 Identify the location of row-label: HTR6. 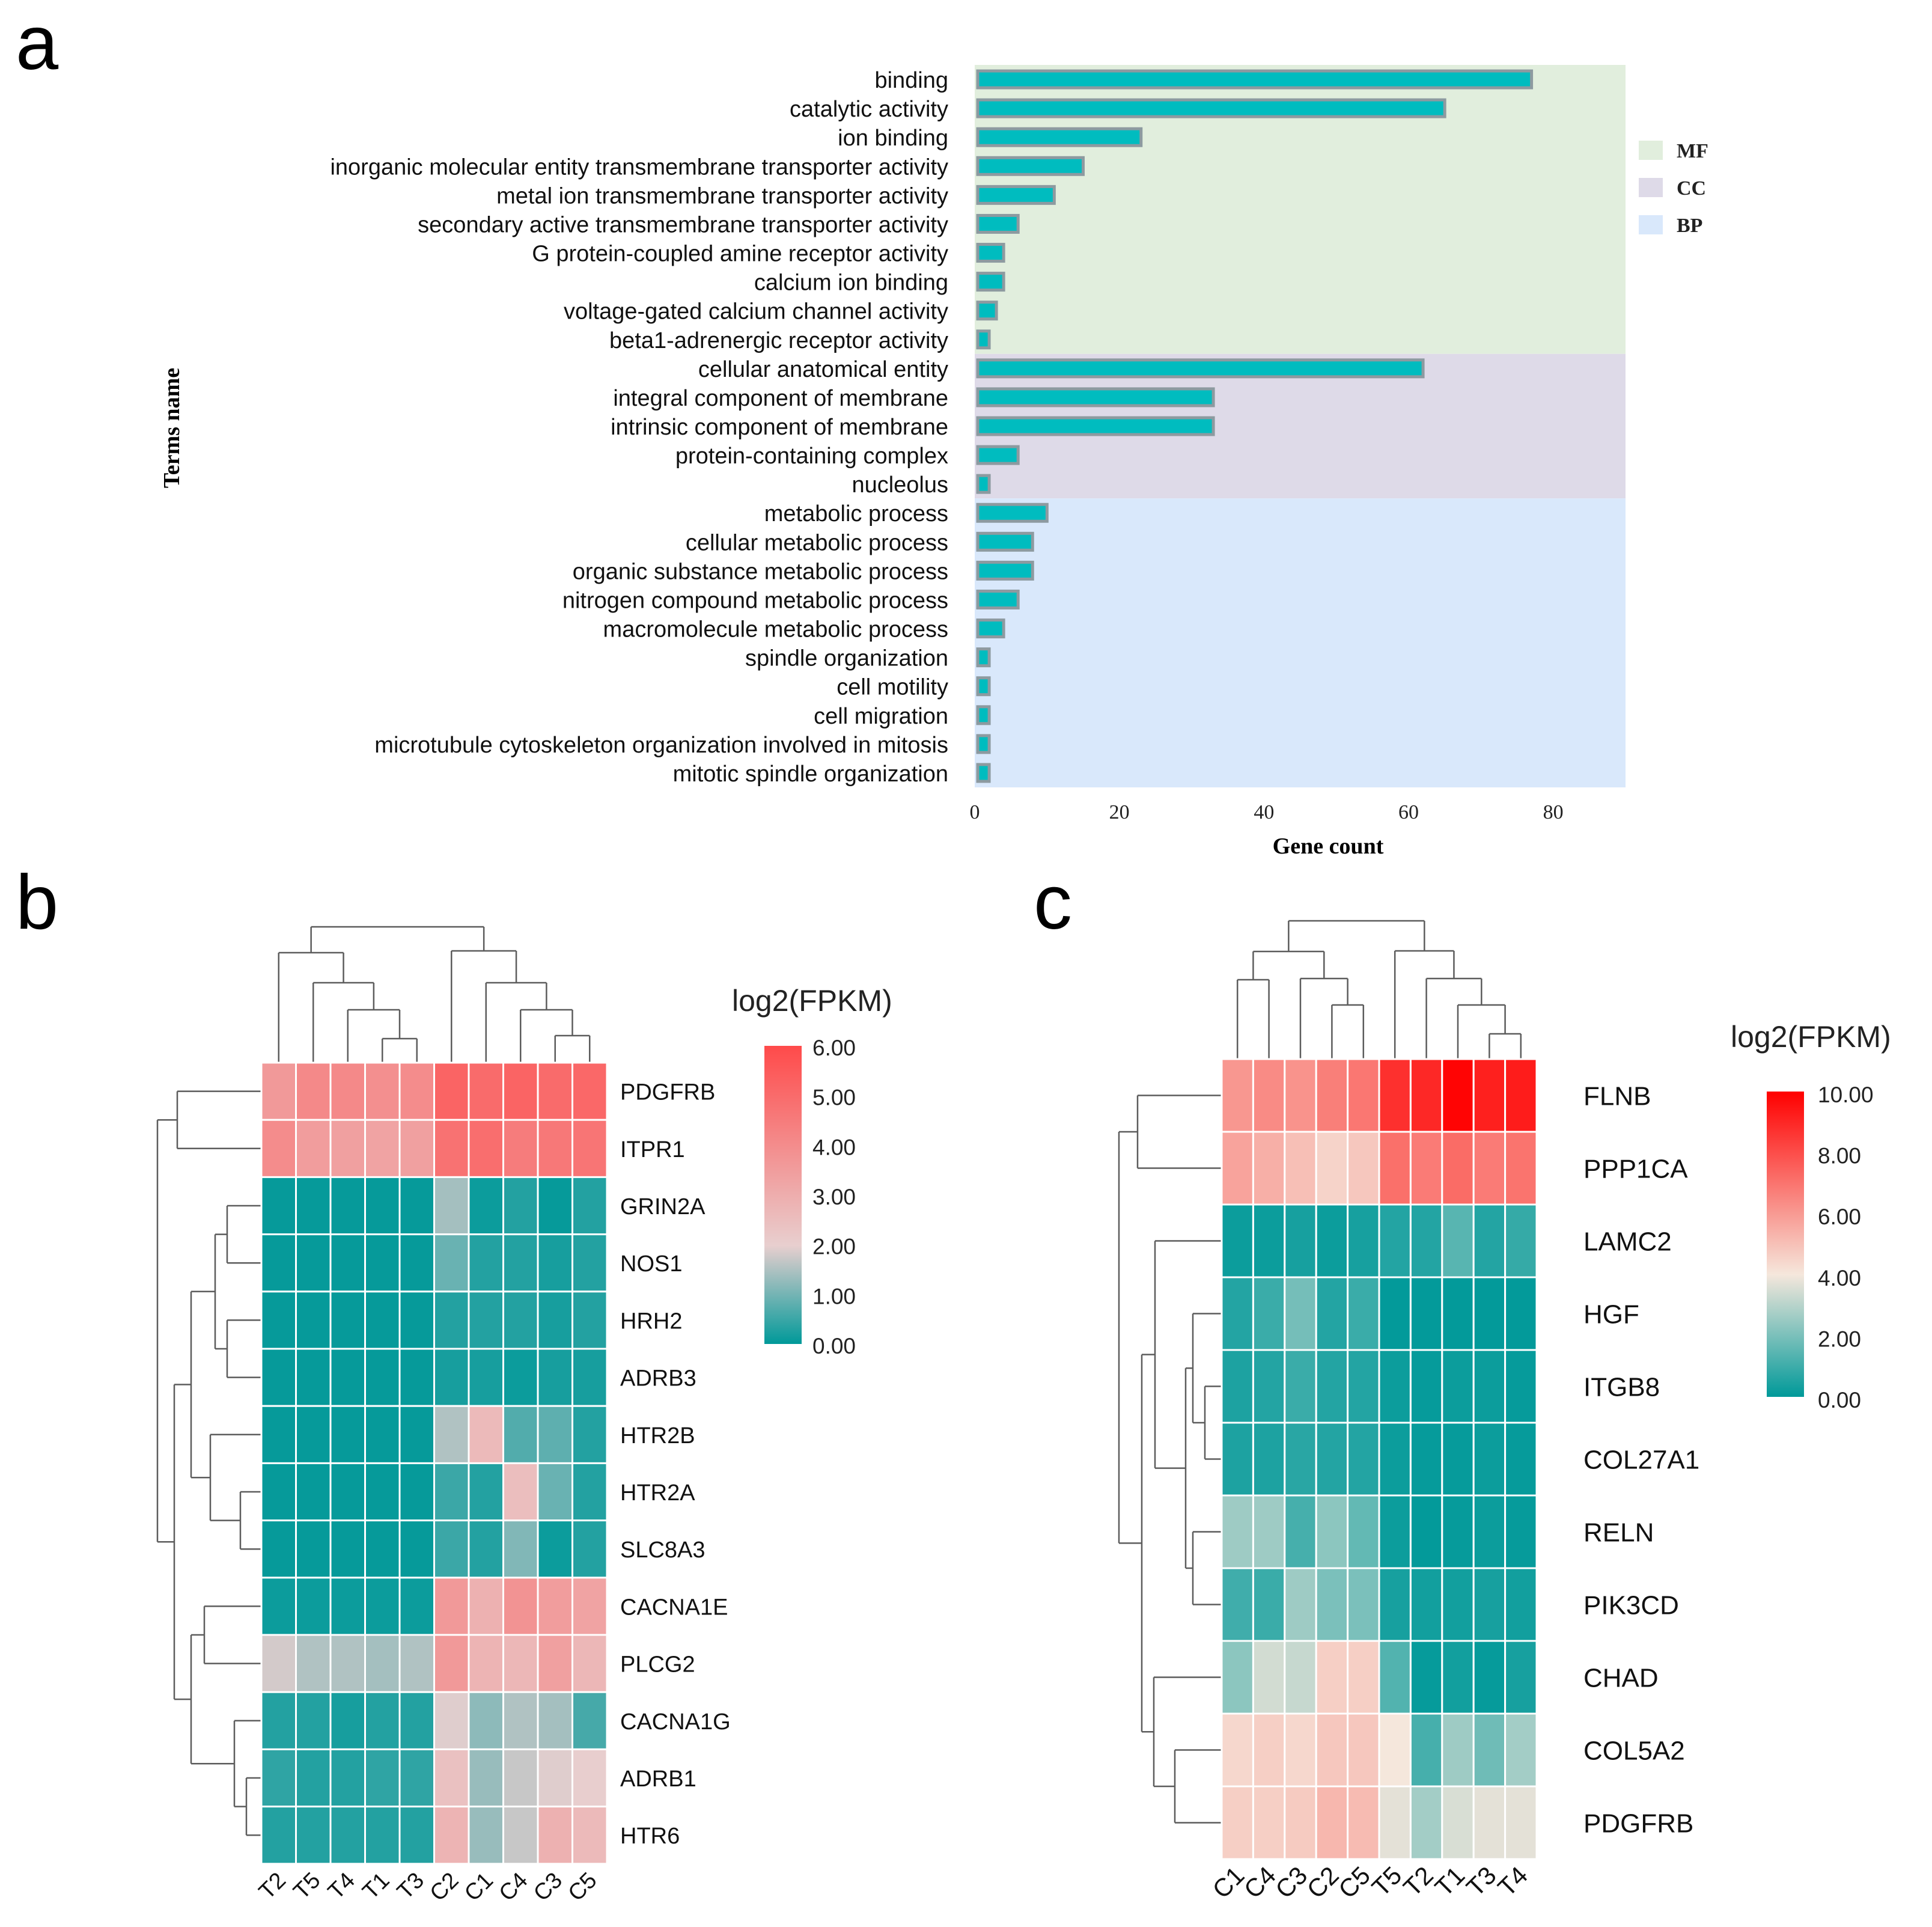
(650, 1837).